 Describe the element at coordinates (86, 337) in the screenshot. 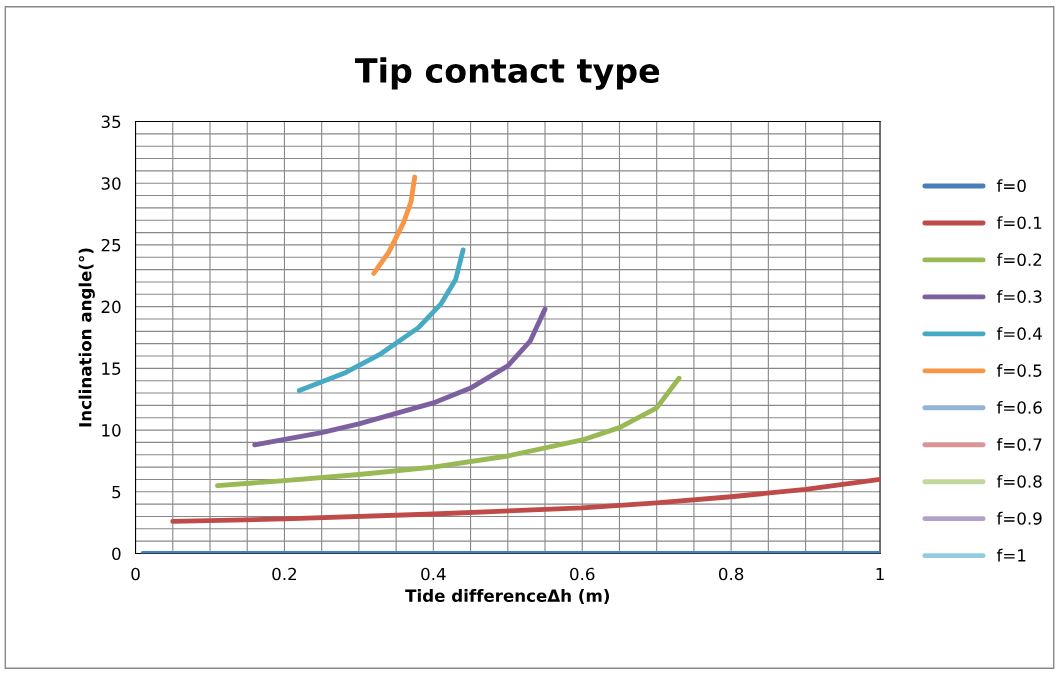

I see `y-axis-title: Inclination angle(°)` at that location.